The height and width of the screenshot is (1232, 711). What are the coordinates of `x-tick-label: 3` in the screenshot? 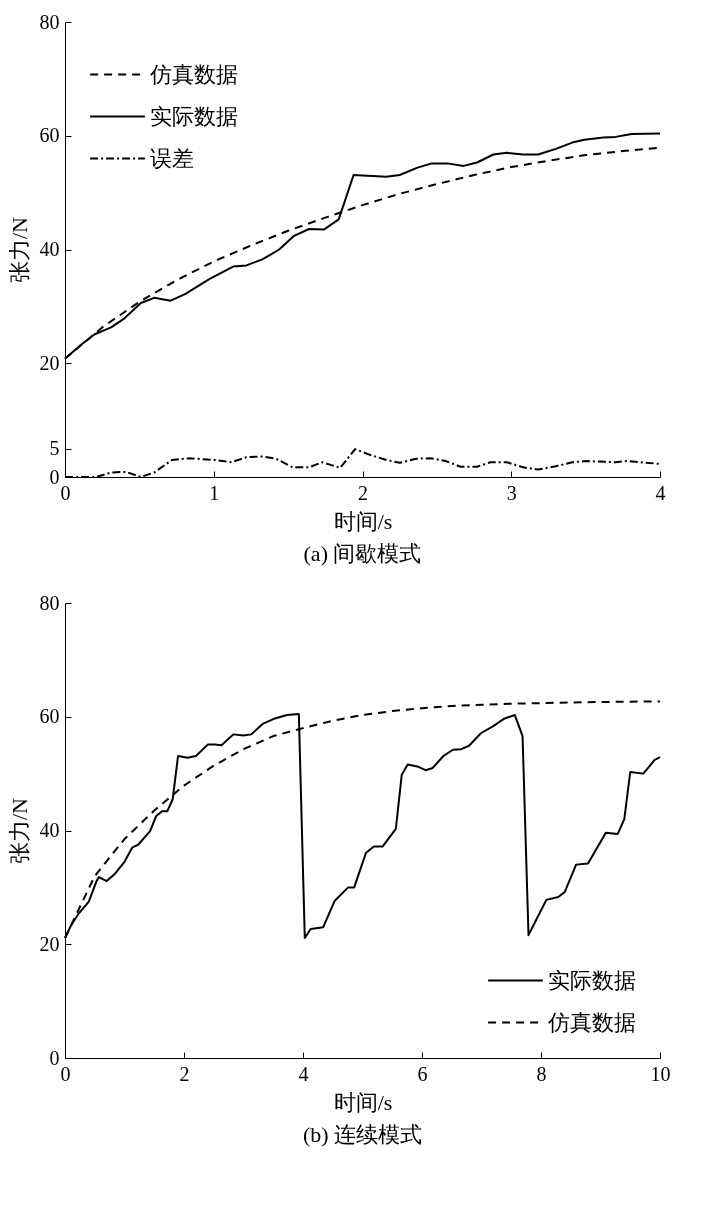 It's located at (511, 492).